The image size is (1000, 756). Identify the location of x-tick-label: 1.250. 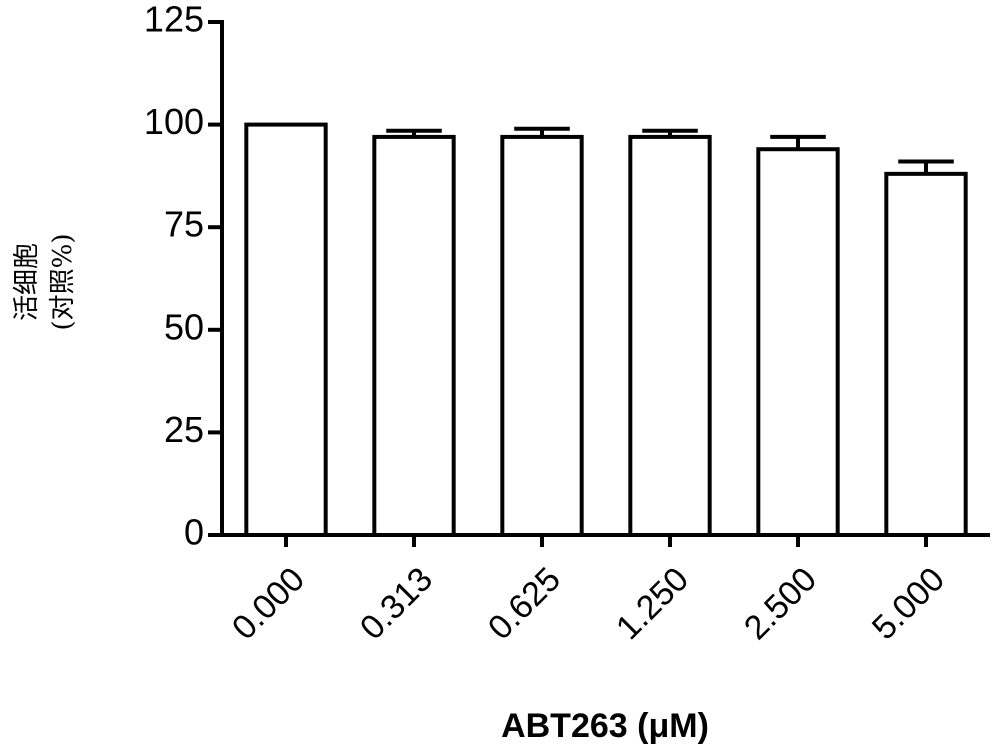
(652, 603).